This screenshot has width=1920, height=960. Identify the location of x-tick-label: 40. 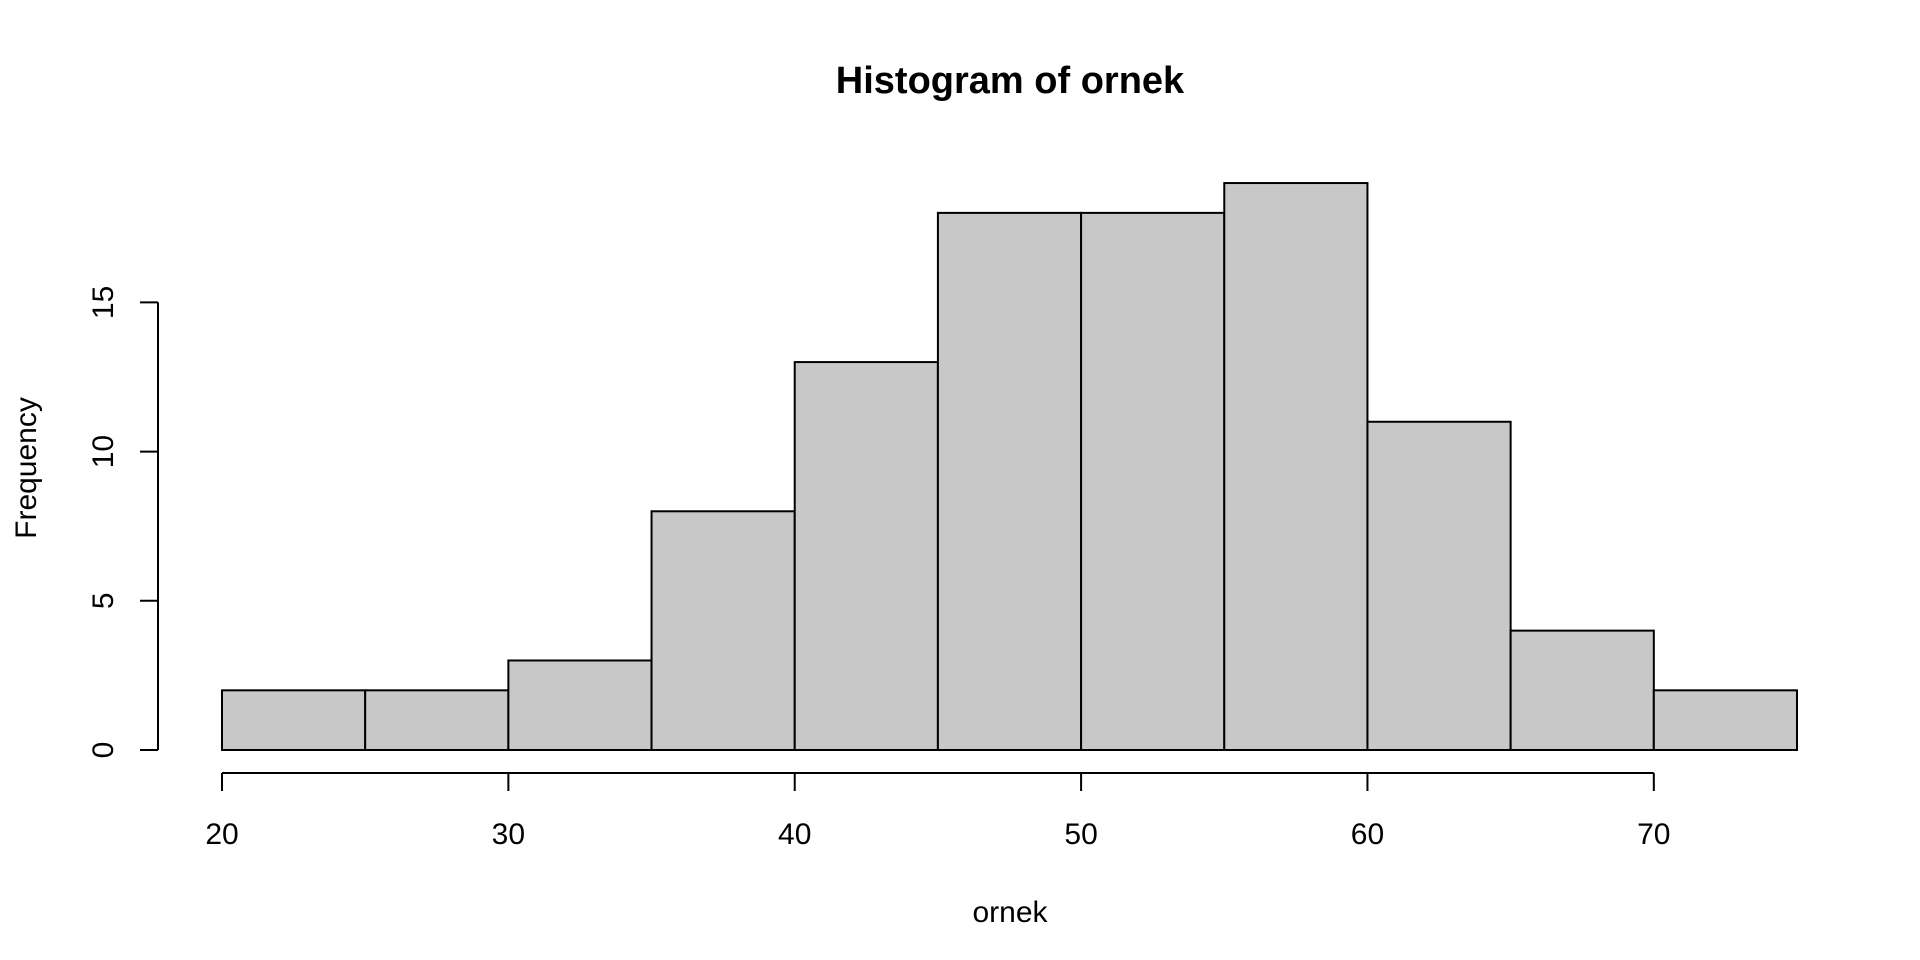
(794, 834).